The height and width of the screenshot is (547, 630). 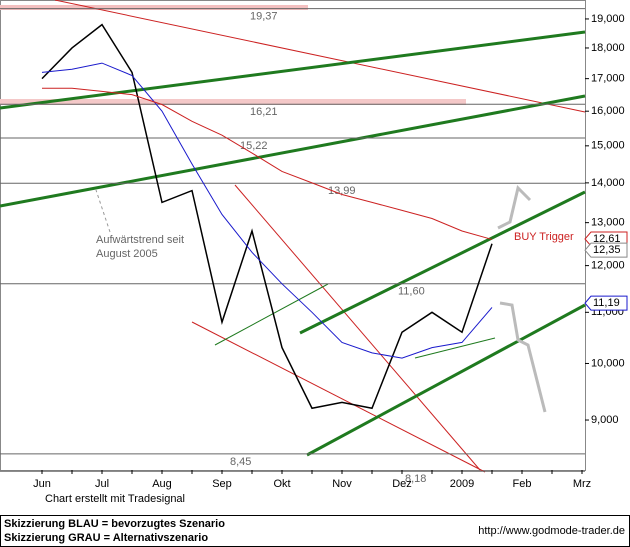 I want to click on y-tick-label: 15,000, so click(x=608, y=146).